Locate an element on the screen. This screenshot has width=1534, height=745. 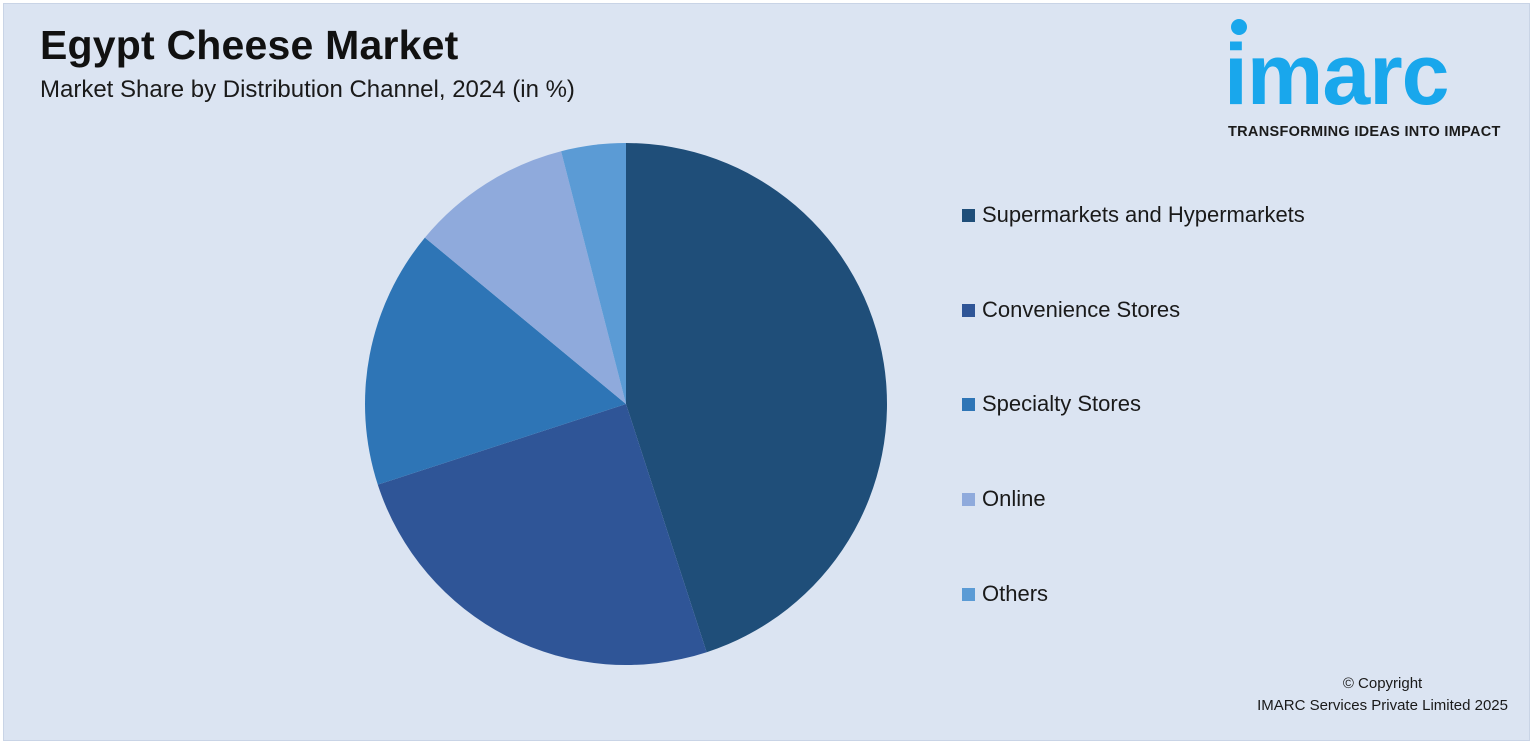
logo-tagline: TRANSFORMING IDEAS INTO IMPACT is located at coordinates (1364, 132).